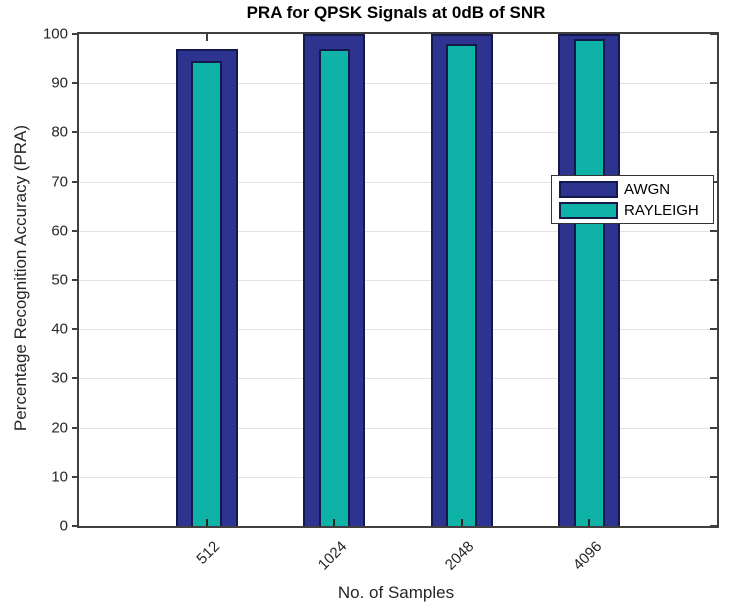 Image resolution: width=730 pixels, height=612 pixels. I want to click on y-tick-label-0: 0, so click(63, 526).